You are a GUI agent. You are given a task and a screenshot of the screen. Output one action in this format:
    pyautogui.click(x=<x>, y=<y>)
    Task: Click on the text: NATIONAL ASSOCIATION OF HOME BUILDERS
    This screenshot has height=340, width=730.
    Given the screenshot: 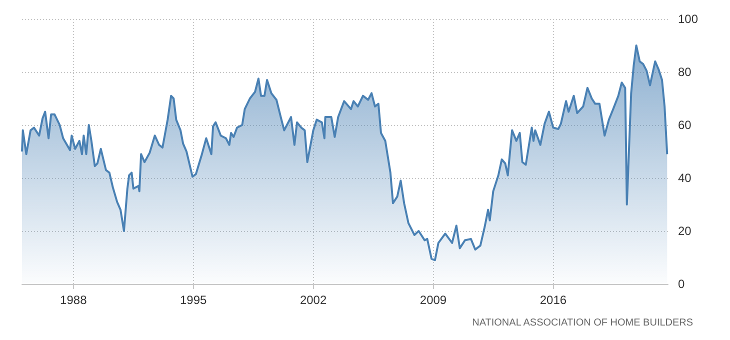 What is the action you would take?
    pyautogui.click(x=583, y=323)
    